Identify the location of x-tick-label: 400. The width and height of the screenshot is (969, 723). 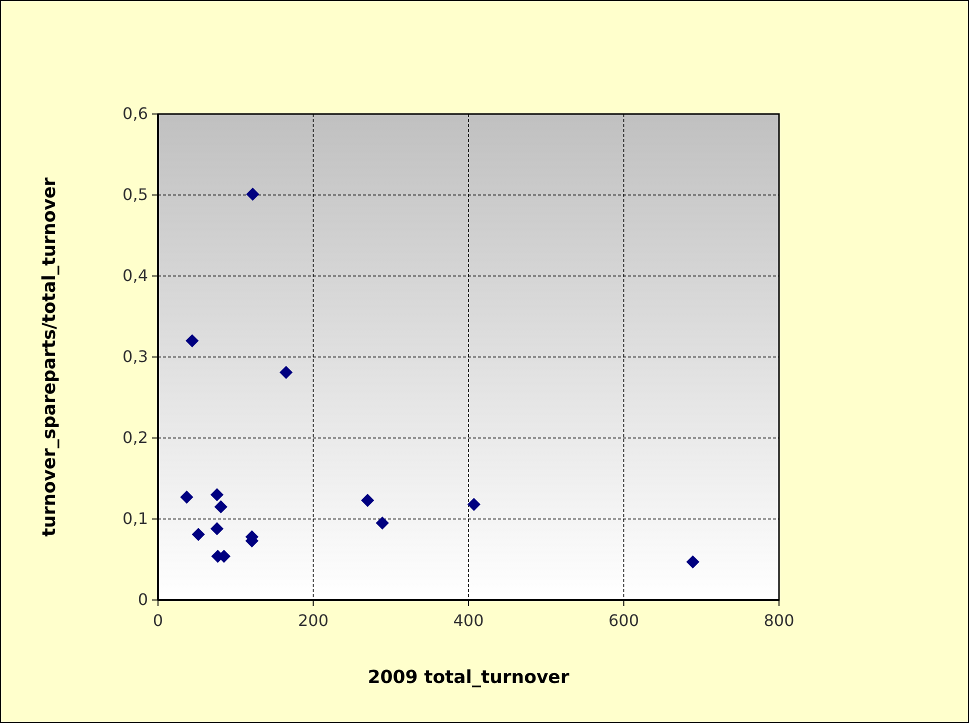
(468, 620).